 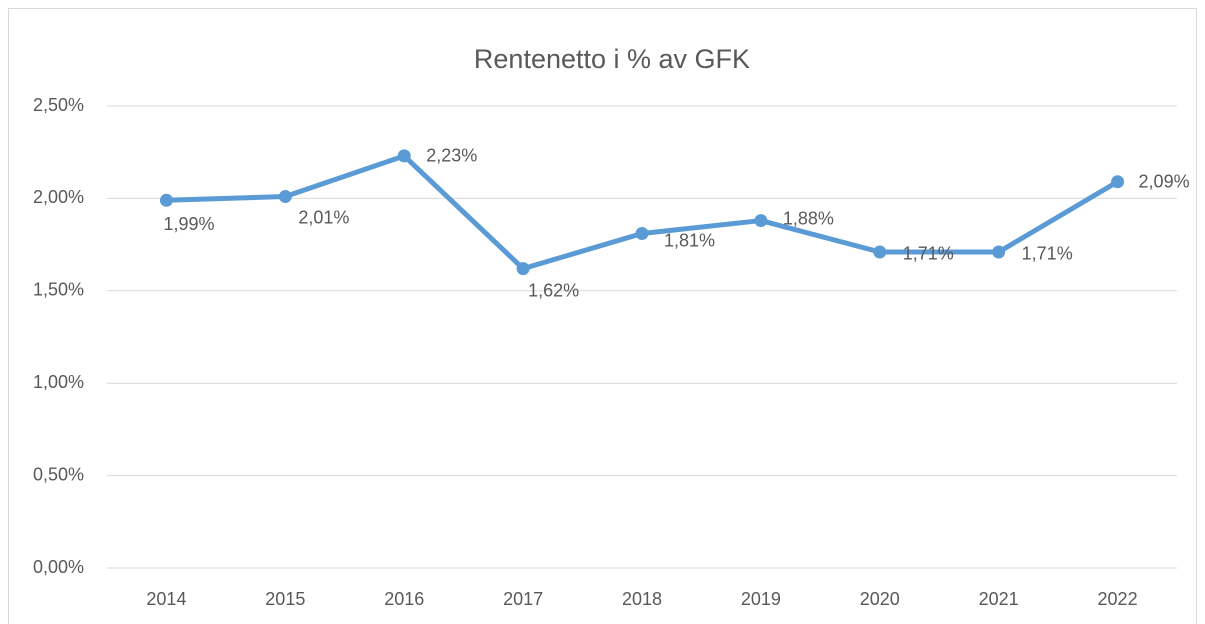 What do you see at coordinates (808, 218) in the screenshot?
I see `data-label: 1,88%` at bounding box center [808, 218].